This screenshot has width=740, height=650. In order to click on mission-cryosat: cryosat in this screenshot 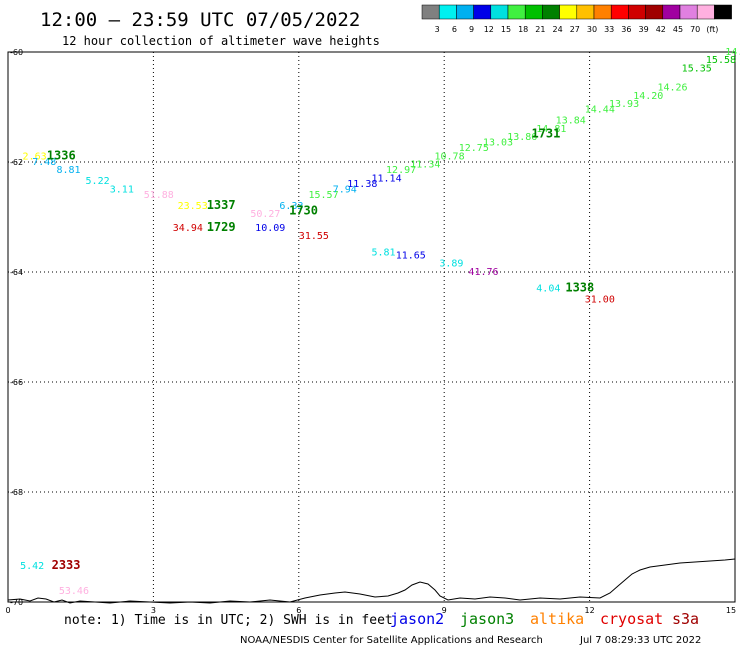, I will do `click(631, 619)`.